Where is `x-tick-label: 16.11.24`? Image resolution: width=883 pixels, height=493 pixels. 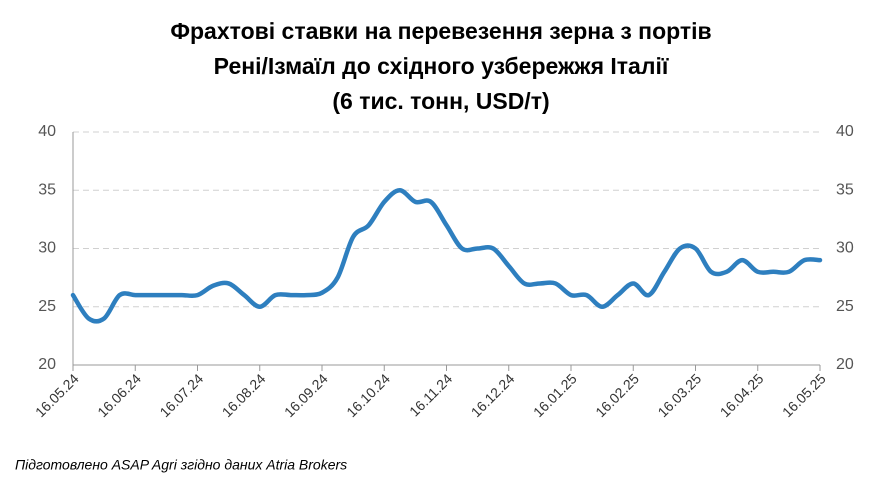
x-tick-label: 16.11.24 is located at coordinates (430, 394).